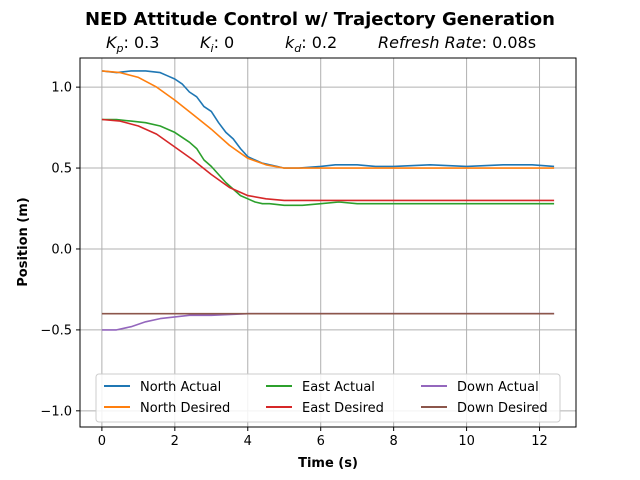  I want to click on legend-label-down-desired: Down Desired, so click(502, 408).